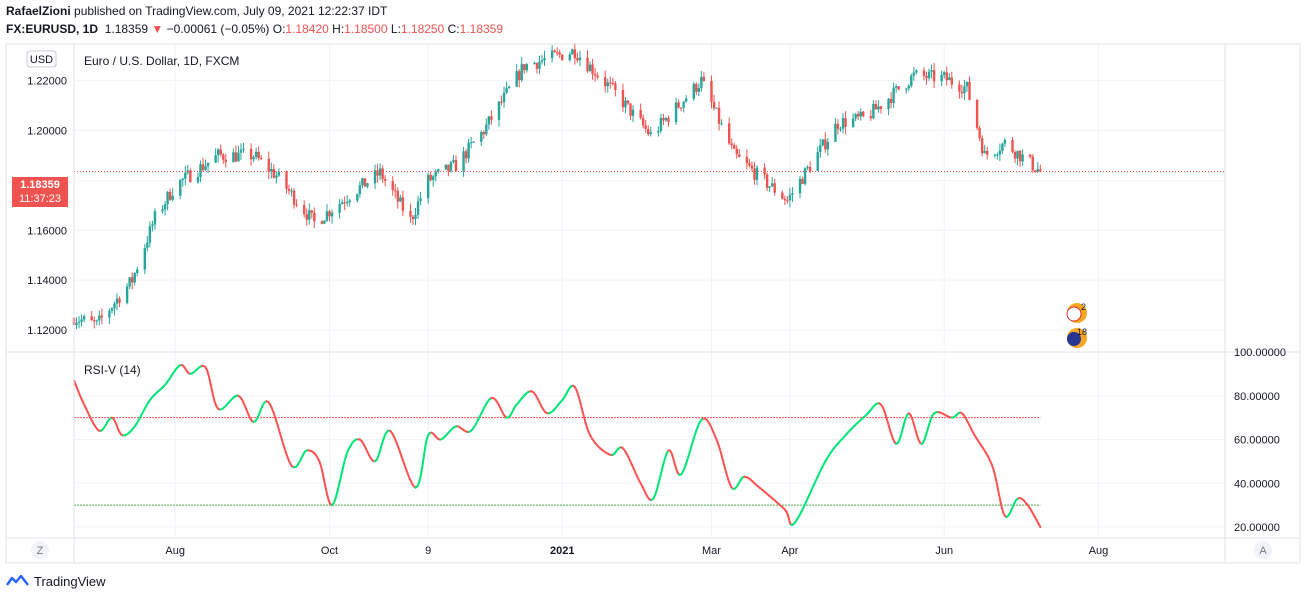 The height and width of the screenshot is (601, 1307). Describe the element at coordinates (1077, 337) in the screenshot. I see `event-badge-eu: 18` at that location.